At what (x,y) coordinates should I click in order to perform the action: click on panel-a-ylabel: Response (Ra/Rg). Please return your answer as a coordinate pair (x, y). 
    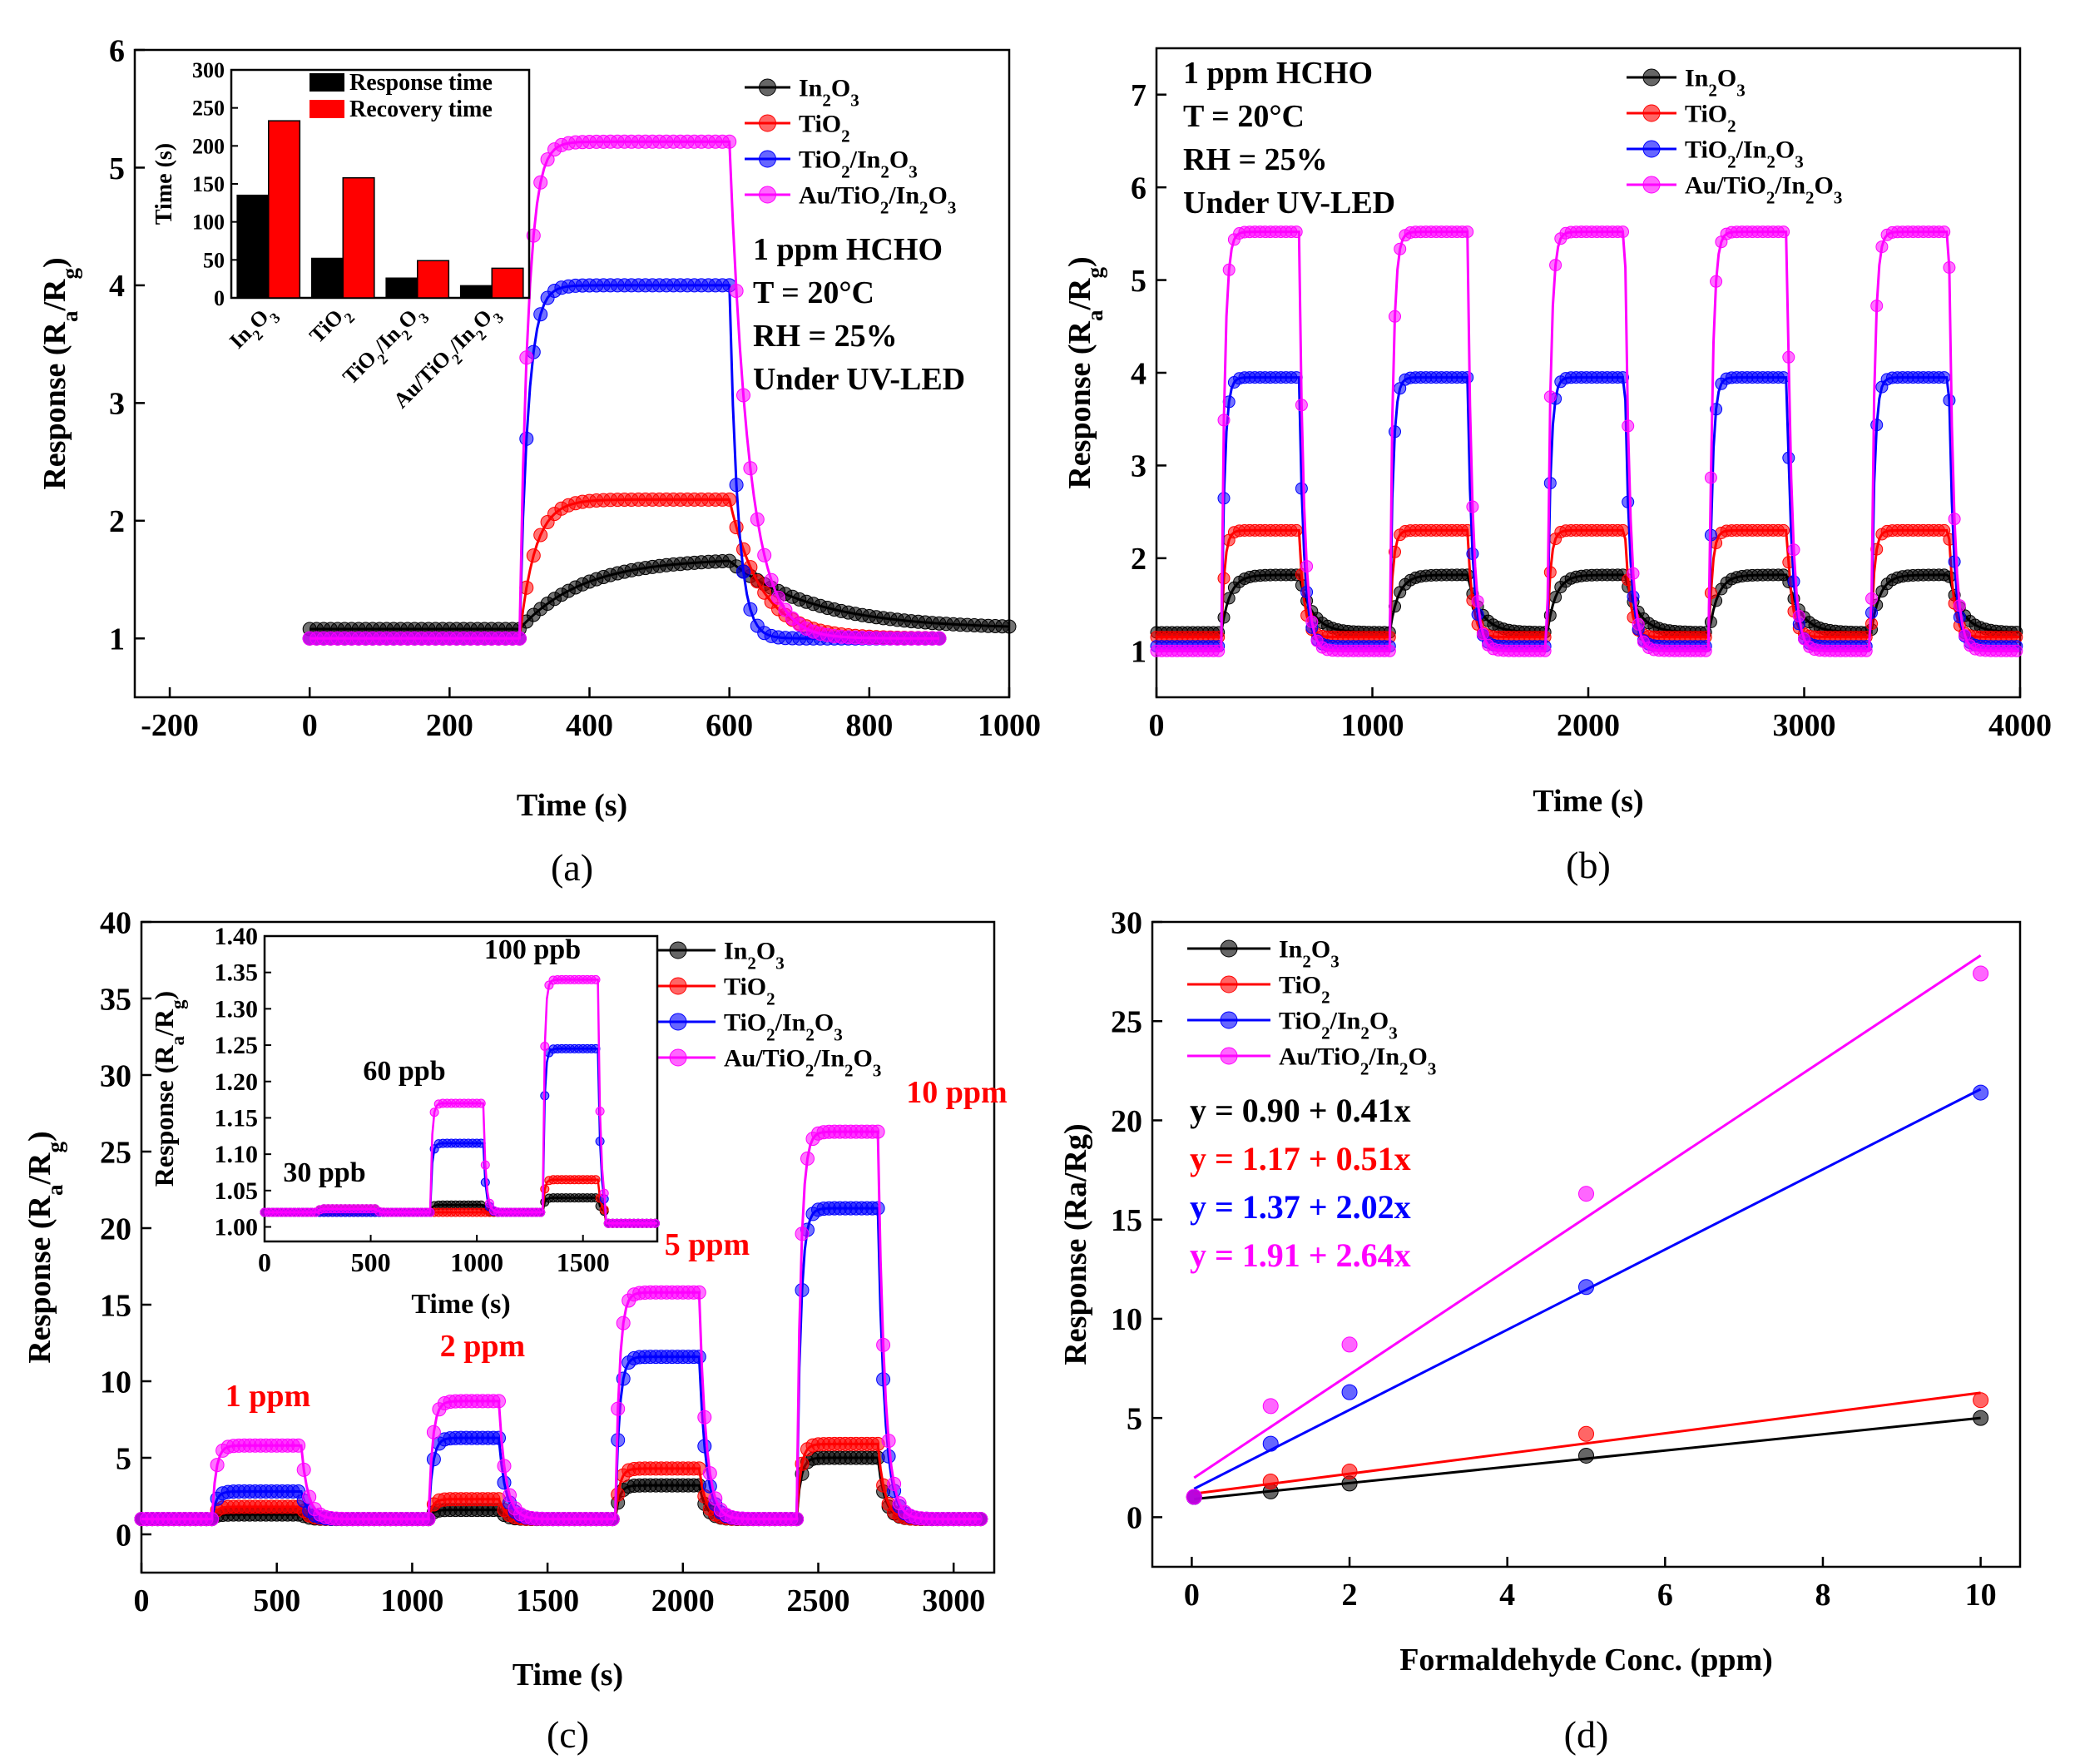
    Looking at the image, I should click on (59, 373).